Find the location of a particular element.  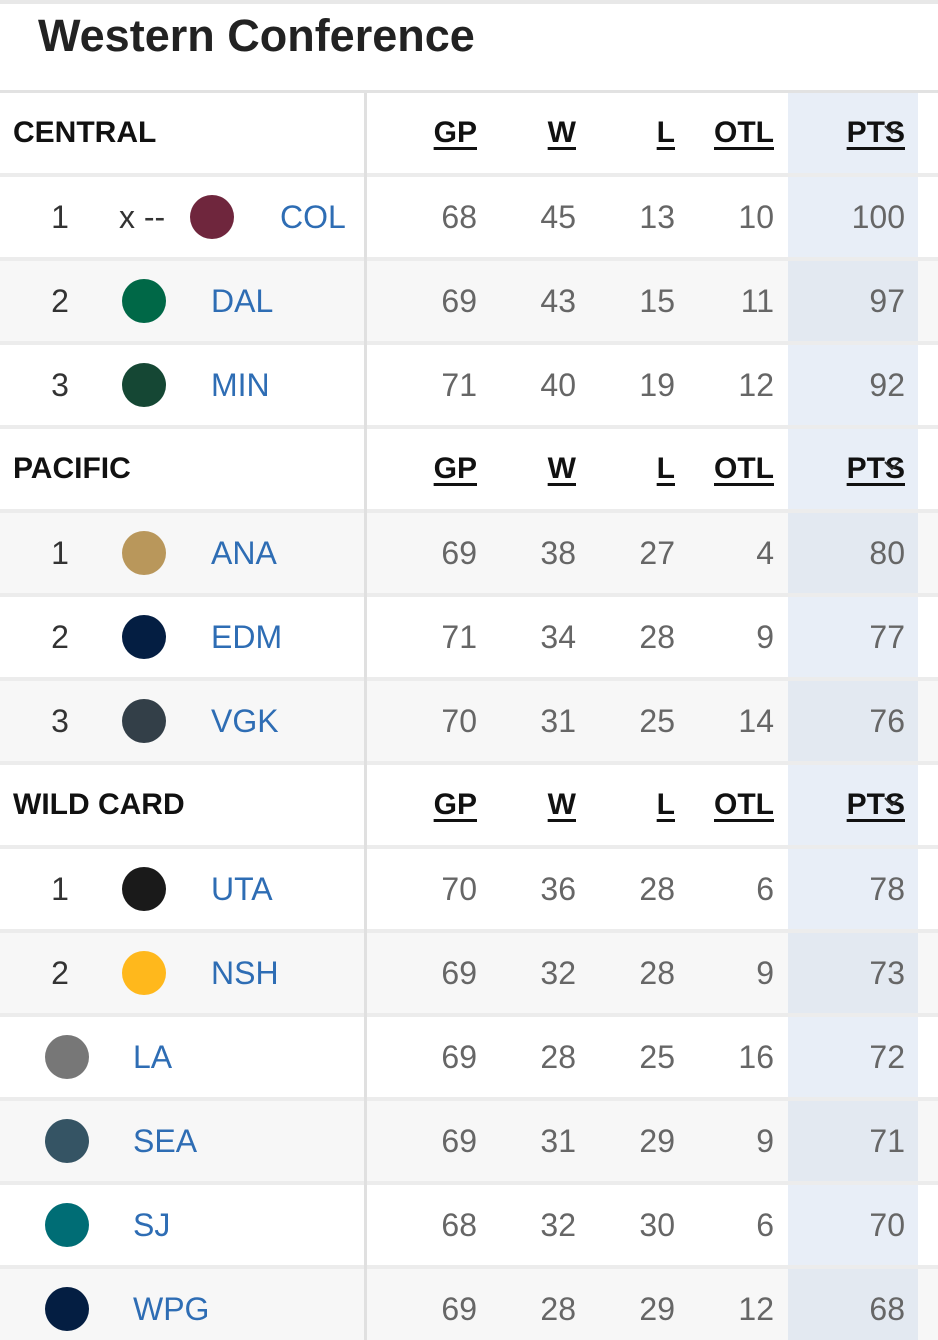

stat-otl: 6 is located at coordinates (765, 1225).